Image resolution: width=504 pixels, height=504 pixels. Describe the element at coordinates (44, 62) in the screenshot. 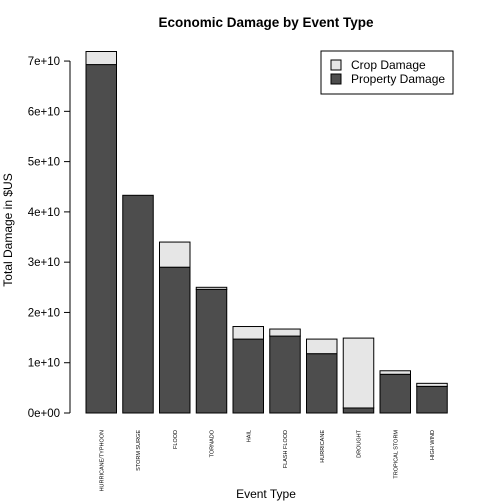

I see `y-tick-label: 7e+10` at that location.